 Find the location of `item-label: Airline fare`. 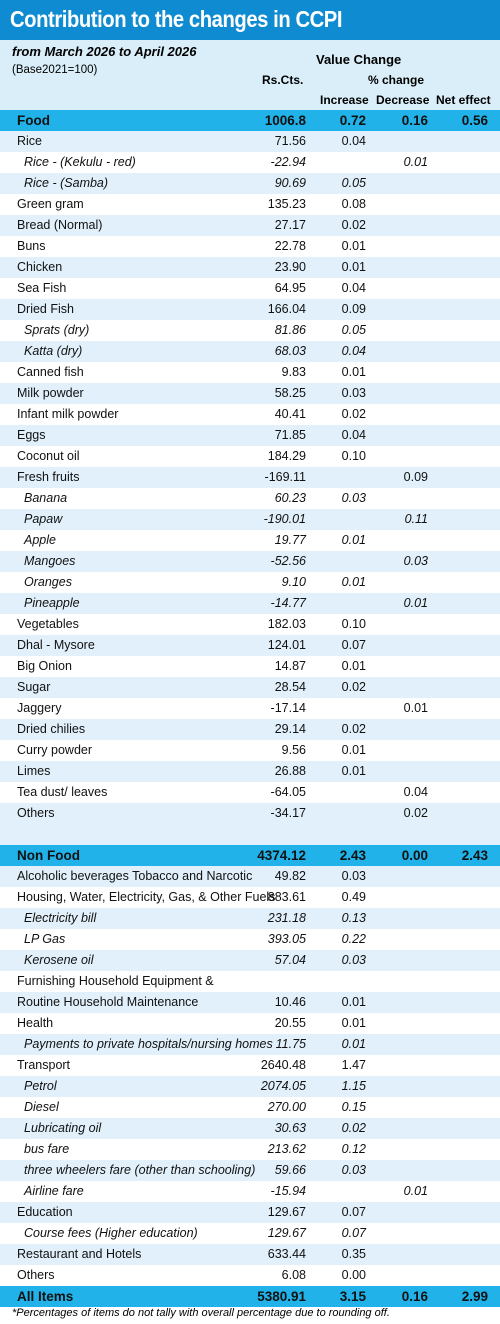

item-label: Airline fare is located at coordinates (54, 1191).